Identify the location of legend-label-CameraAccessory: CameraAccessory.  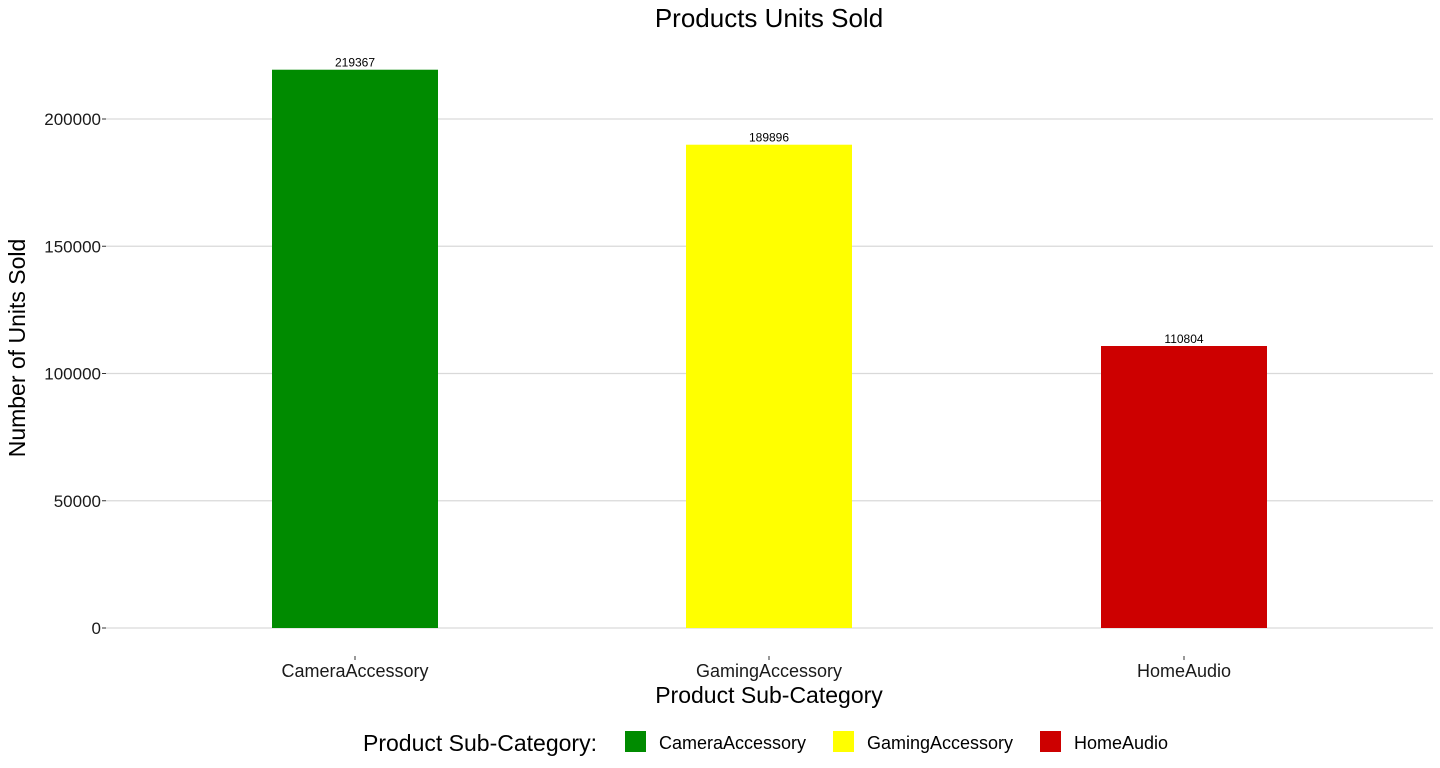
(732, 743).